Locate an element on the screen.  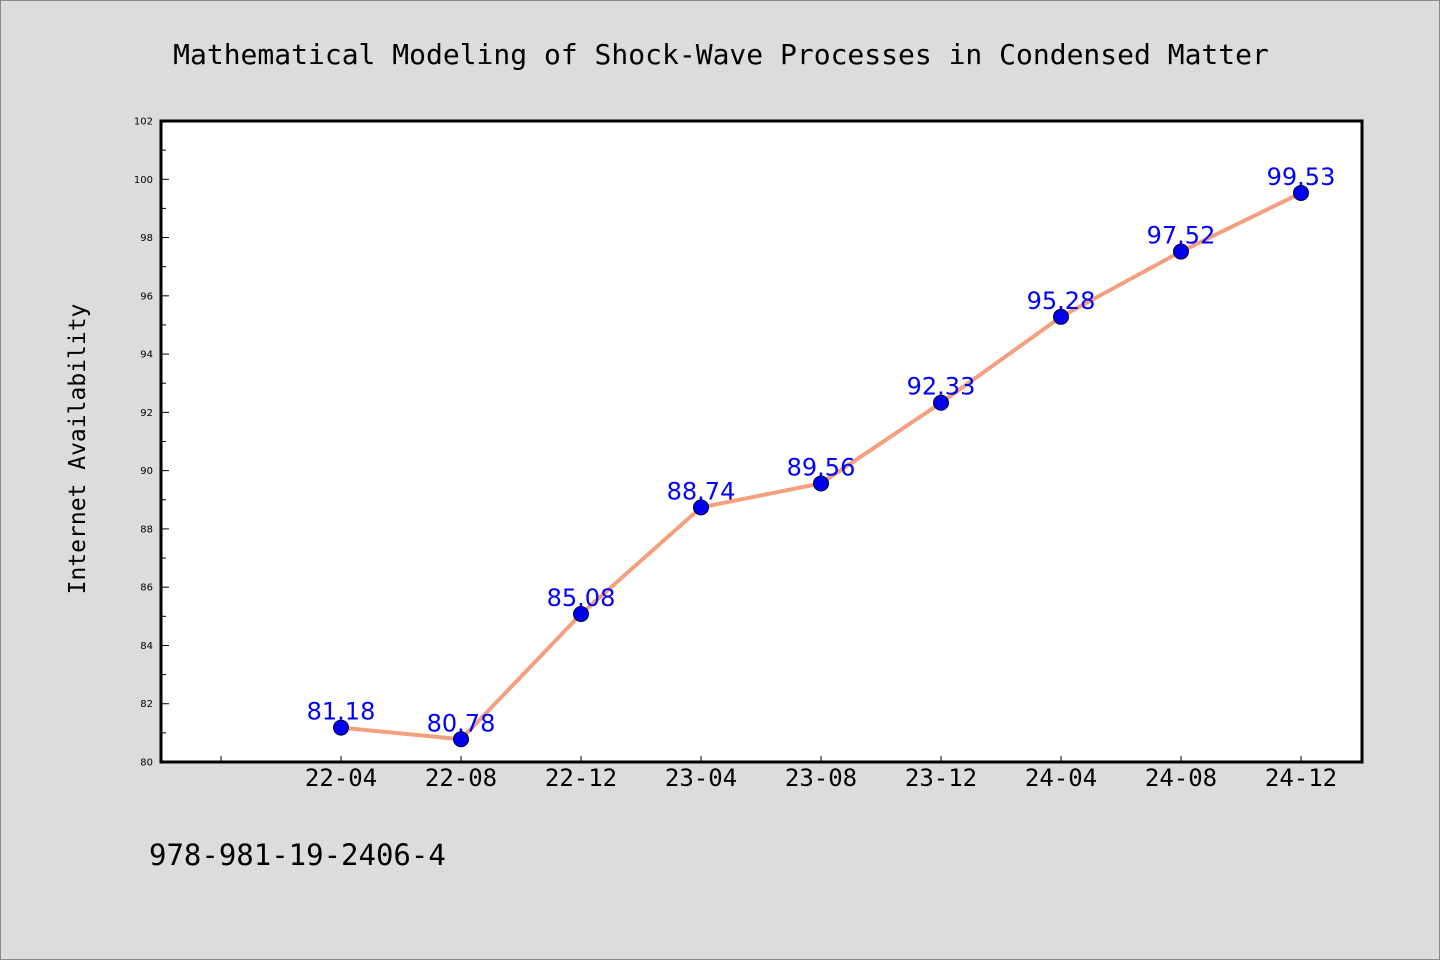
data-label: 85.08 is located at coordinates (581, 598).